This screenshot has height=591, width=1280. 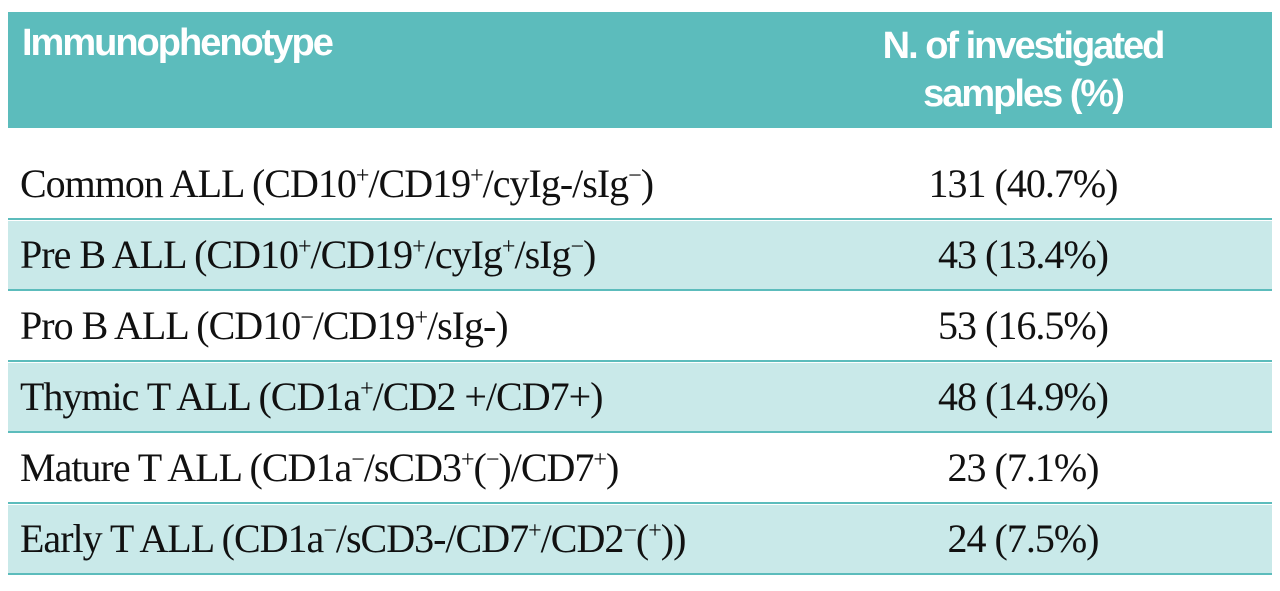 I want to click on label-text: /sCD3, so click(x=412, y=467).